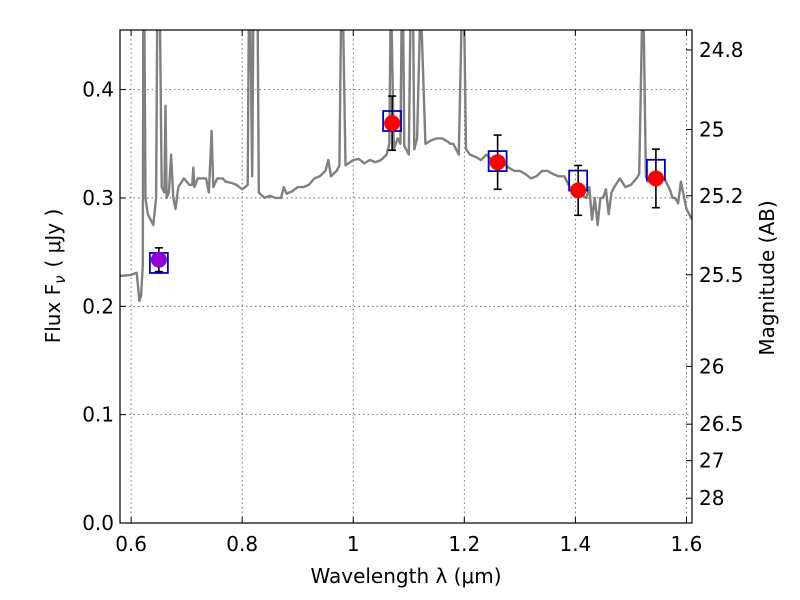 Image resolution: width=800 pixels, height=600 pixels. What do you see at coordinates (53, 313) in the screenshot?
I see `y-axis-label-main: Flux F` at bounding box center [53, 313].